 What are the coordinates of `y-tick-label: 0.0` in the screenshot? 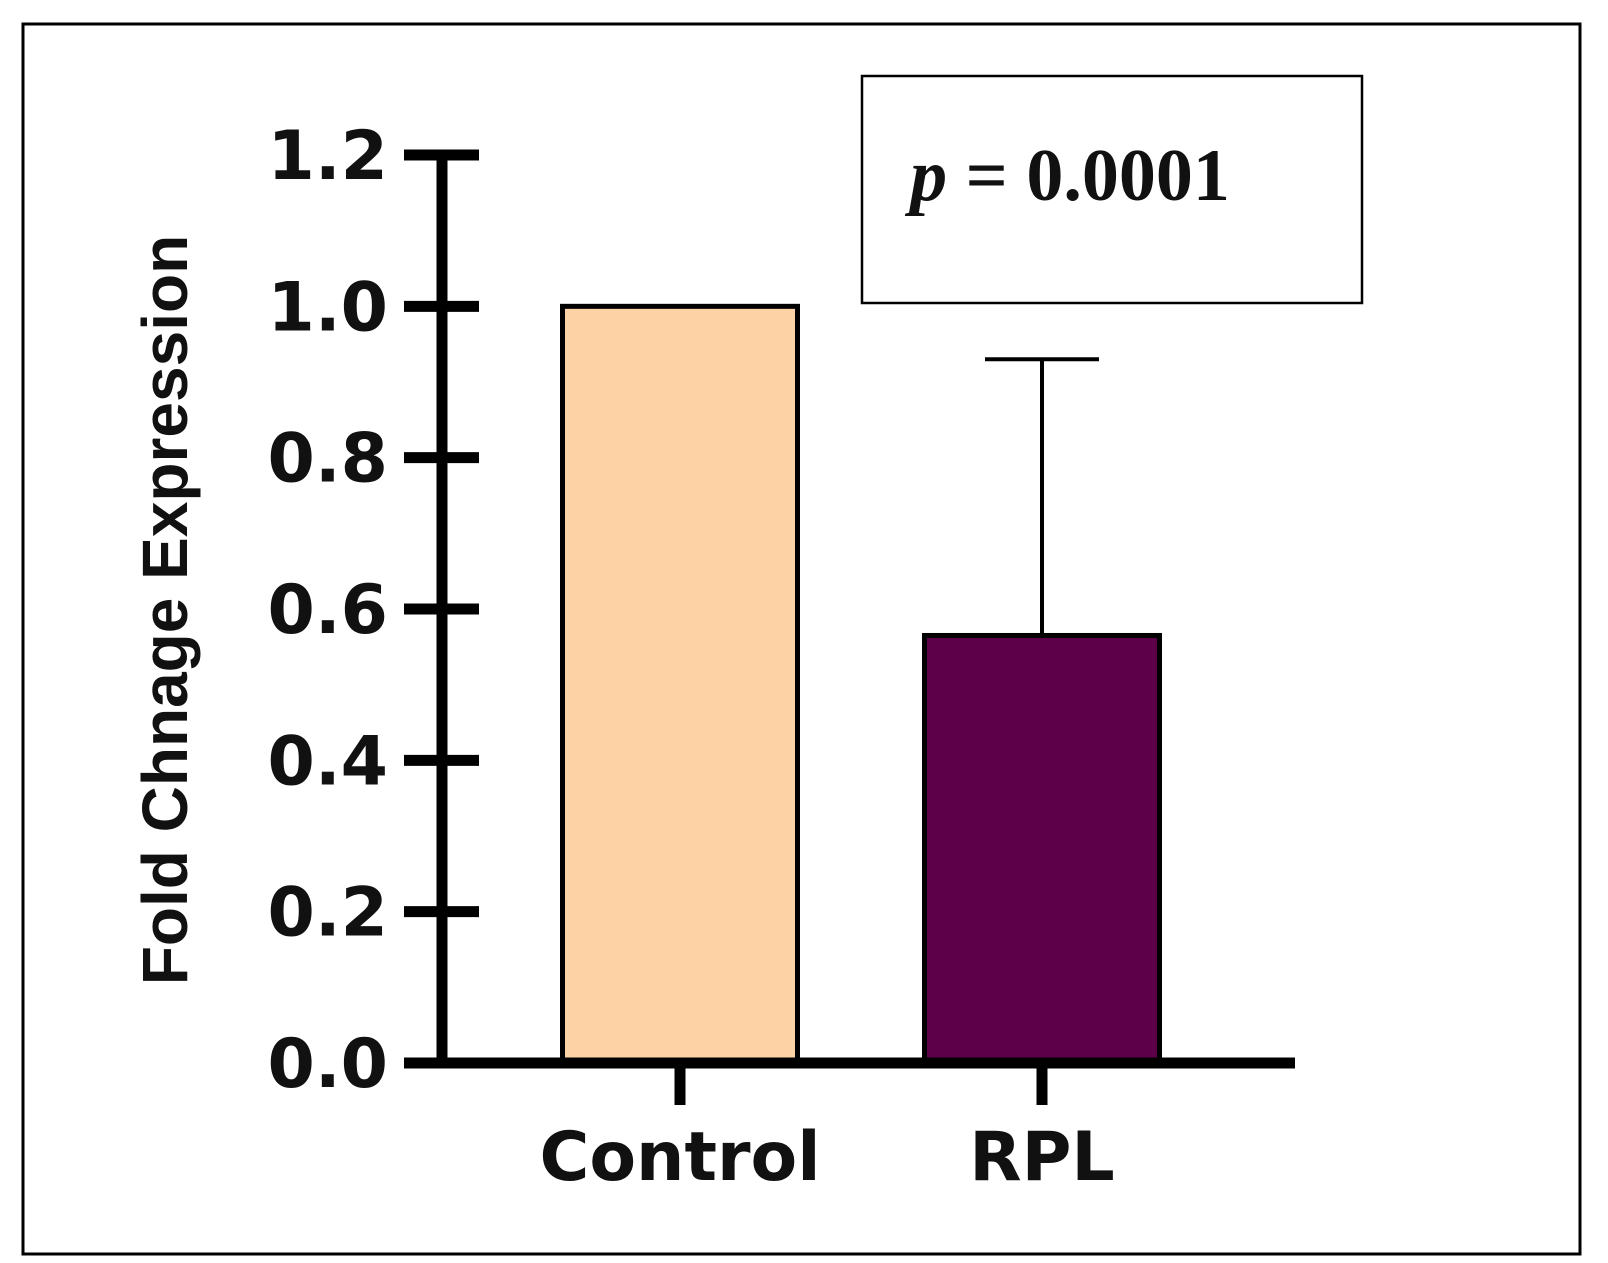 It's located at (328, 1064).